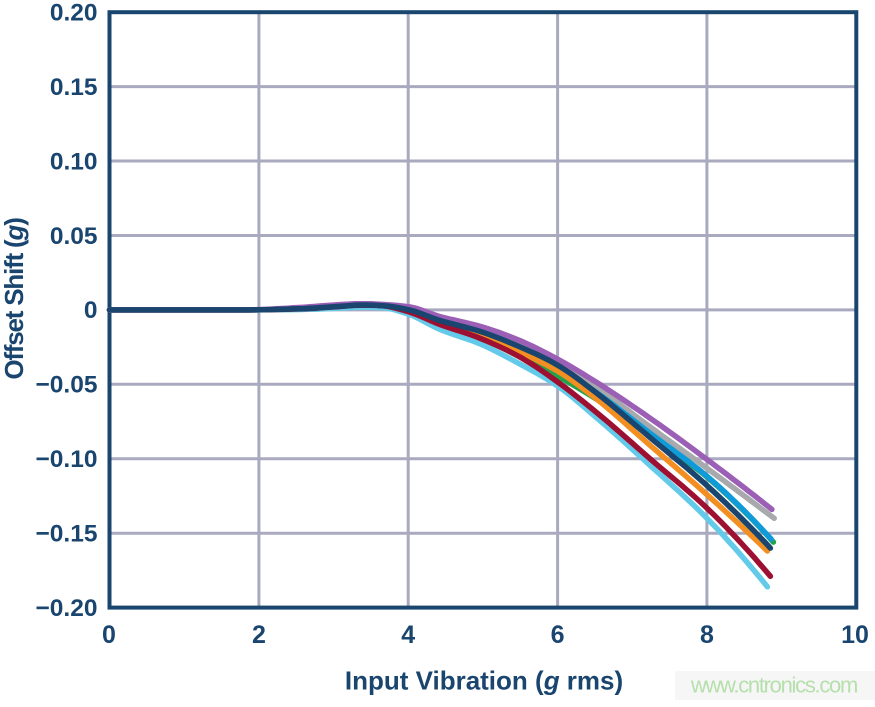 The height and width of the screenshot is (707, 875). I want to click on svg-text: 8, so click(707, 635).